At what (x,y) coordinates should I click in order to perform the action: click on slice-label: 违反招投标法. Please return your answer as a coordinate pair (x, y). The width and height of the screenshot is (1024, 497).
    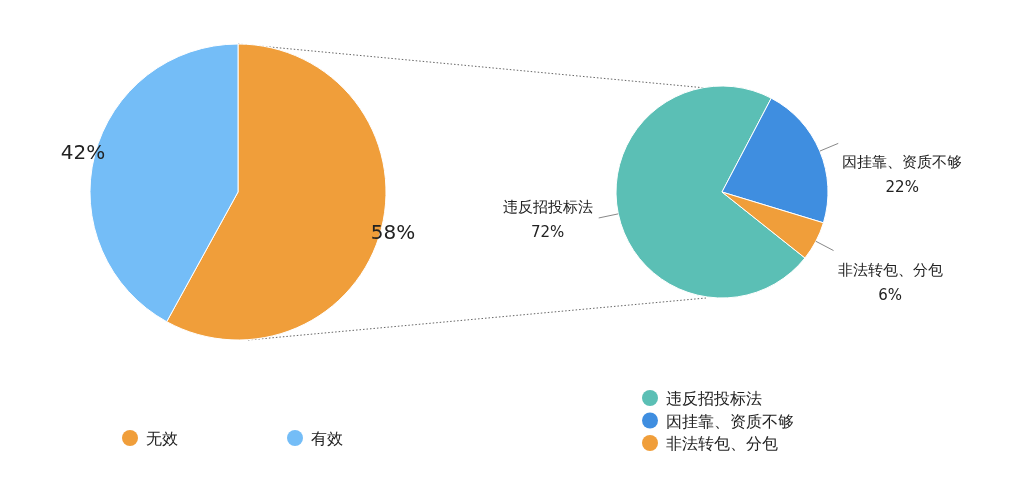
    Looking at the image, I should click on (547, 206).